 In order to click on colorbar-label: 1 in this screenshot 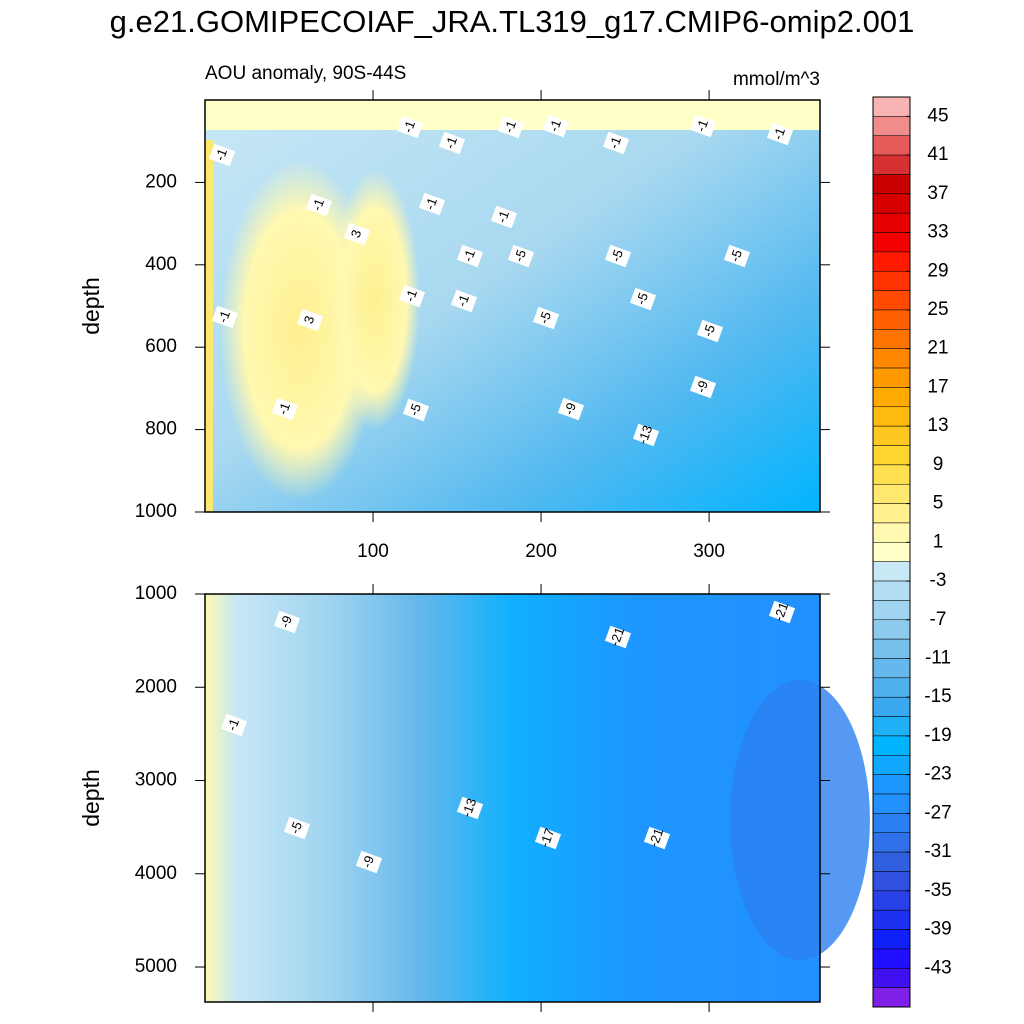, I will do `click(938, 541)`.